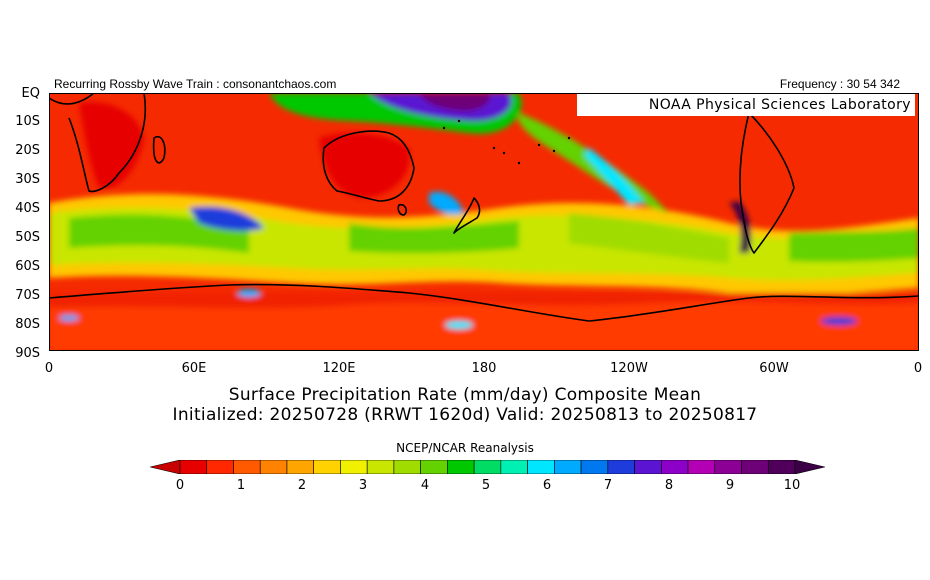 This screenshot has height=580, width=930. Describe the element at coordinates (27, 179) in the screenshot. I see `lat-label-30s: 30S` at that location.